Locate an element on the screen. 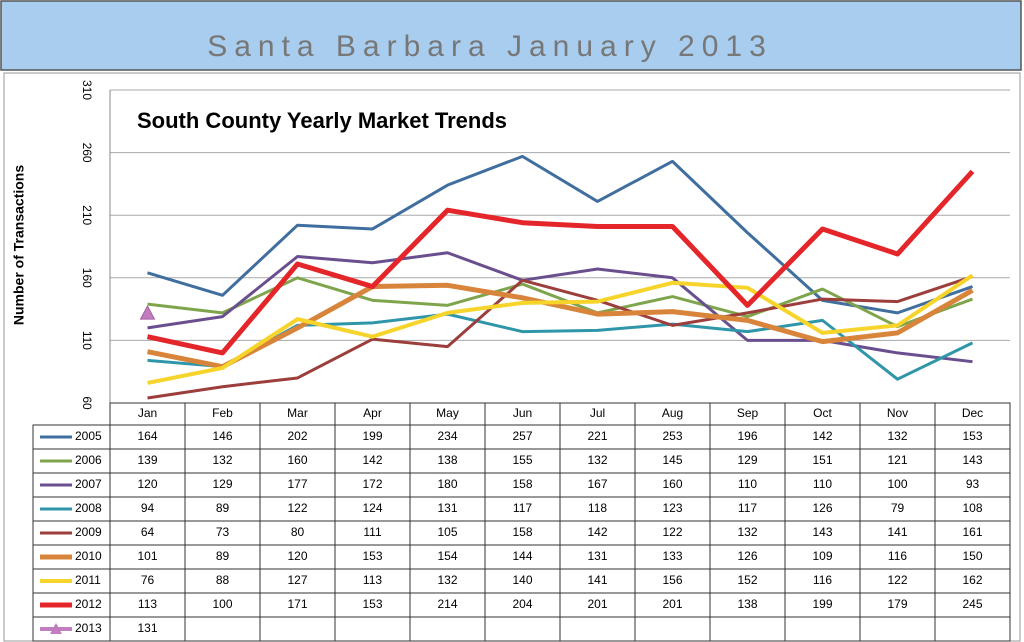 The width and height of the screenshot is (1024, 642). table-value: 79 is located at coordinates (898, 508).